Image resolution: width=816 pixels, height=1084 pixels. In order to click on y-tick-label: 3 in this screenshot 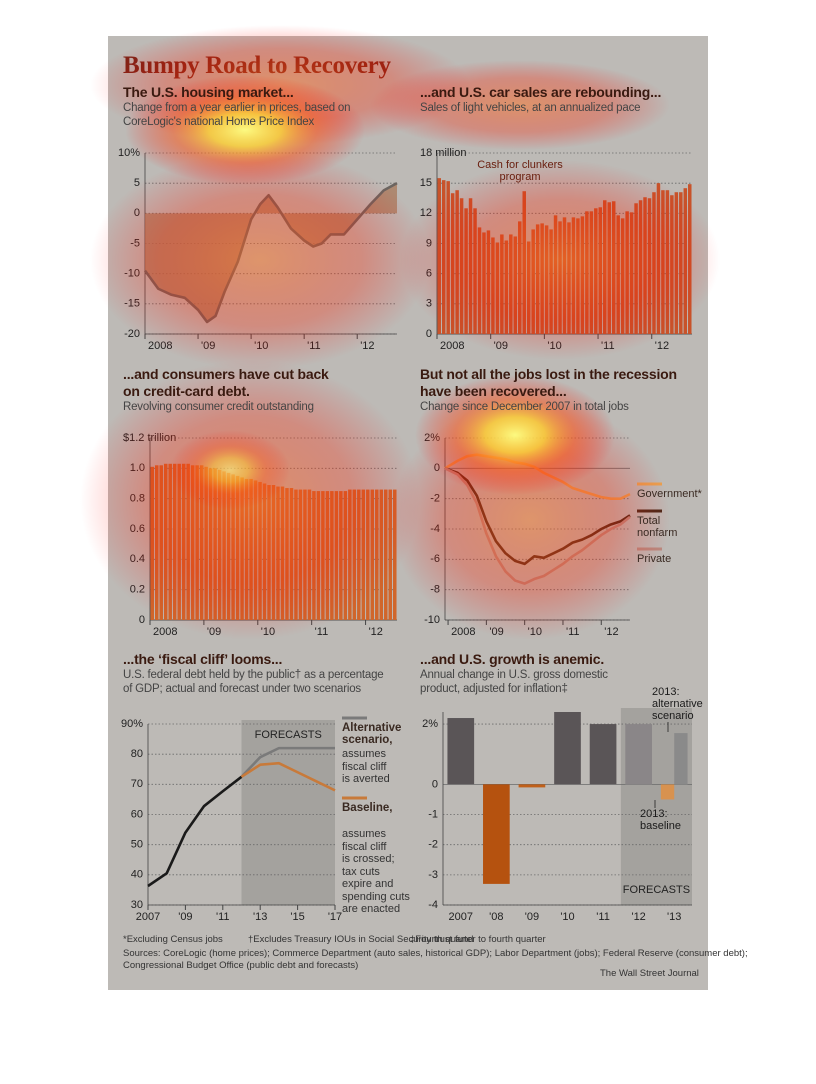, I will do `click(429, 304)`.